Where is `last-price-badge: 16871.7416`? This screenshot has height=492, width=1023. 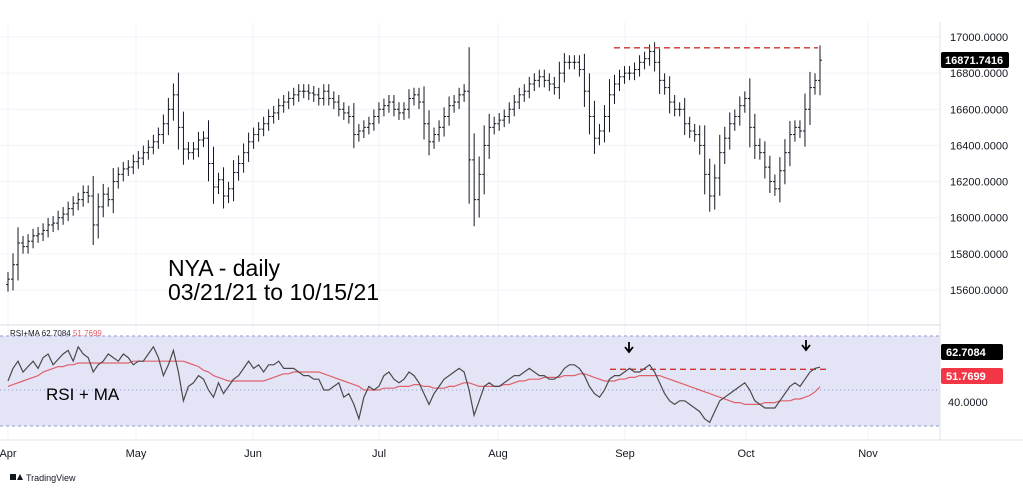 last-price-badge: 16871.7416 is located at coordinates (975, 60).